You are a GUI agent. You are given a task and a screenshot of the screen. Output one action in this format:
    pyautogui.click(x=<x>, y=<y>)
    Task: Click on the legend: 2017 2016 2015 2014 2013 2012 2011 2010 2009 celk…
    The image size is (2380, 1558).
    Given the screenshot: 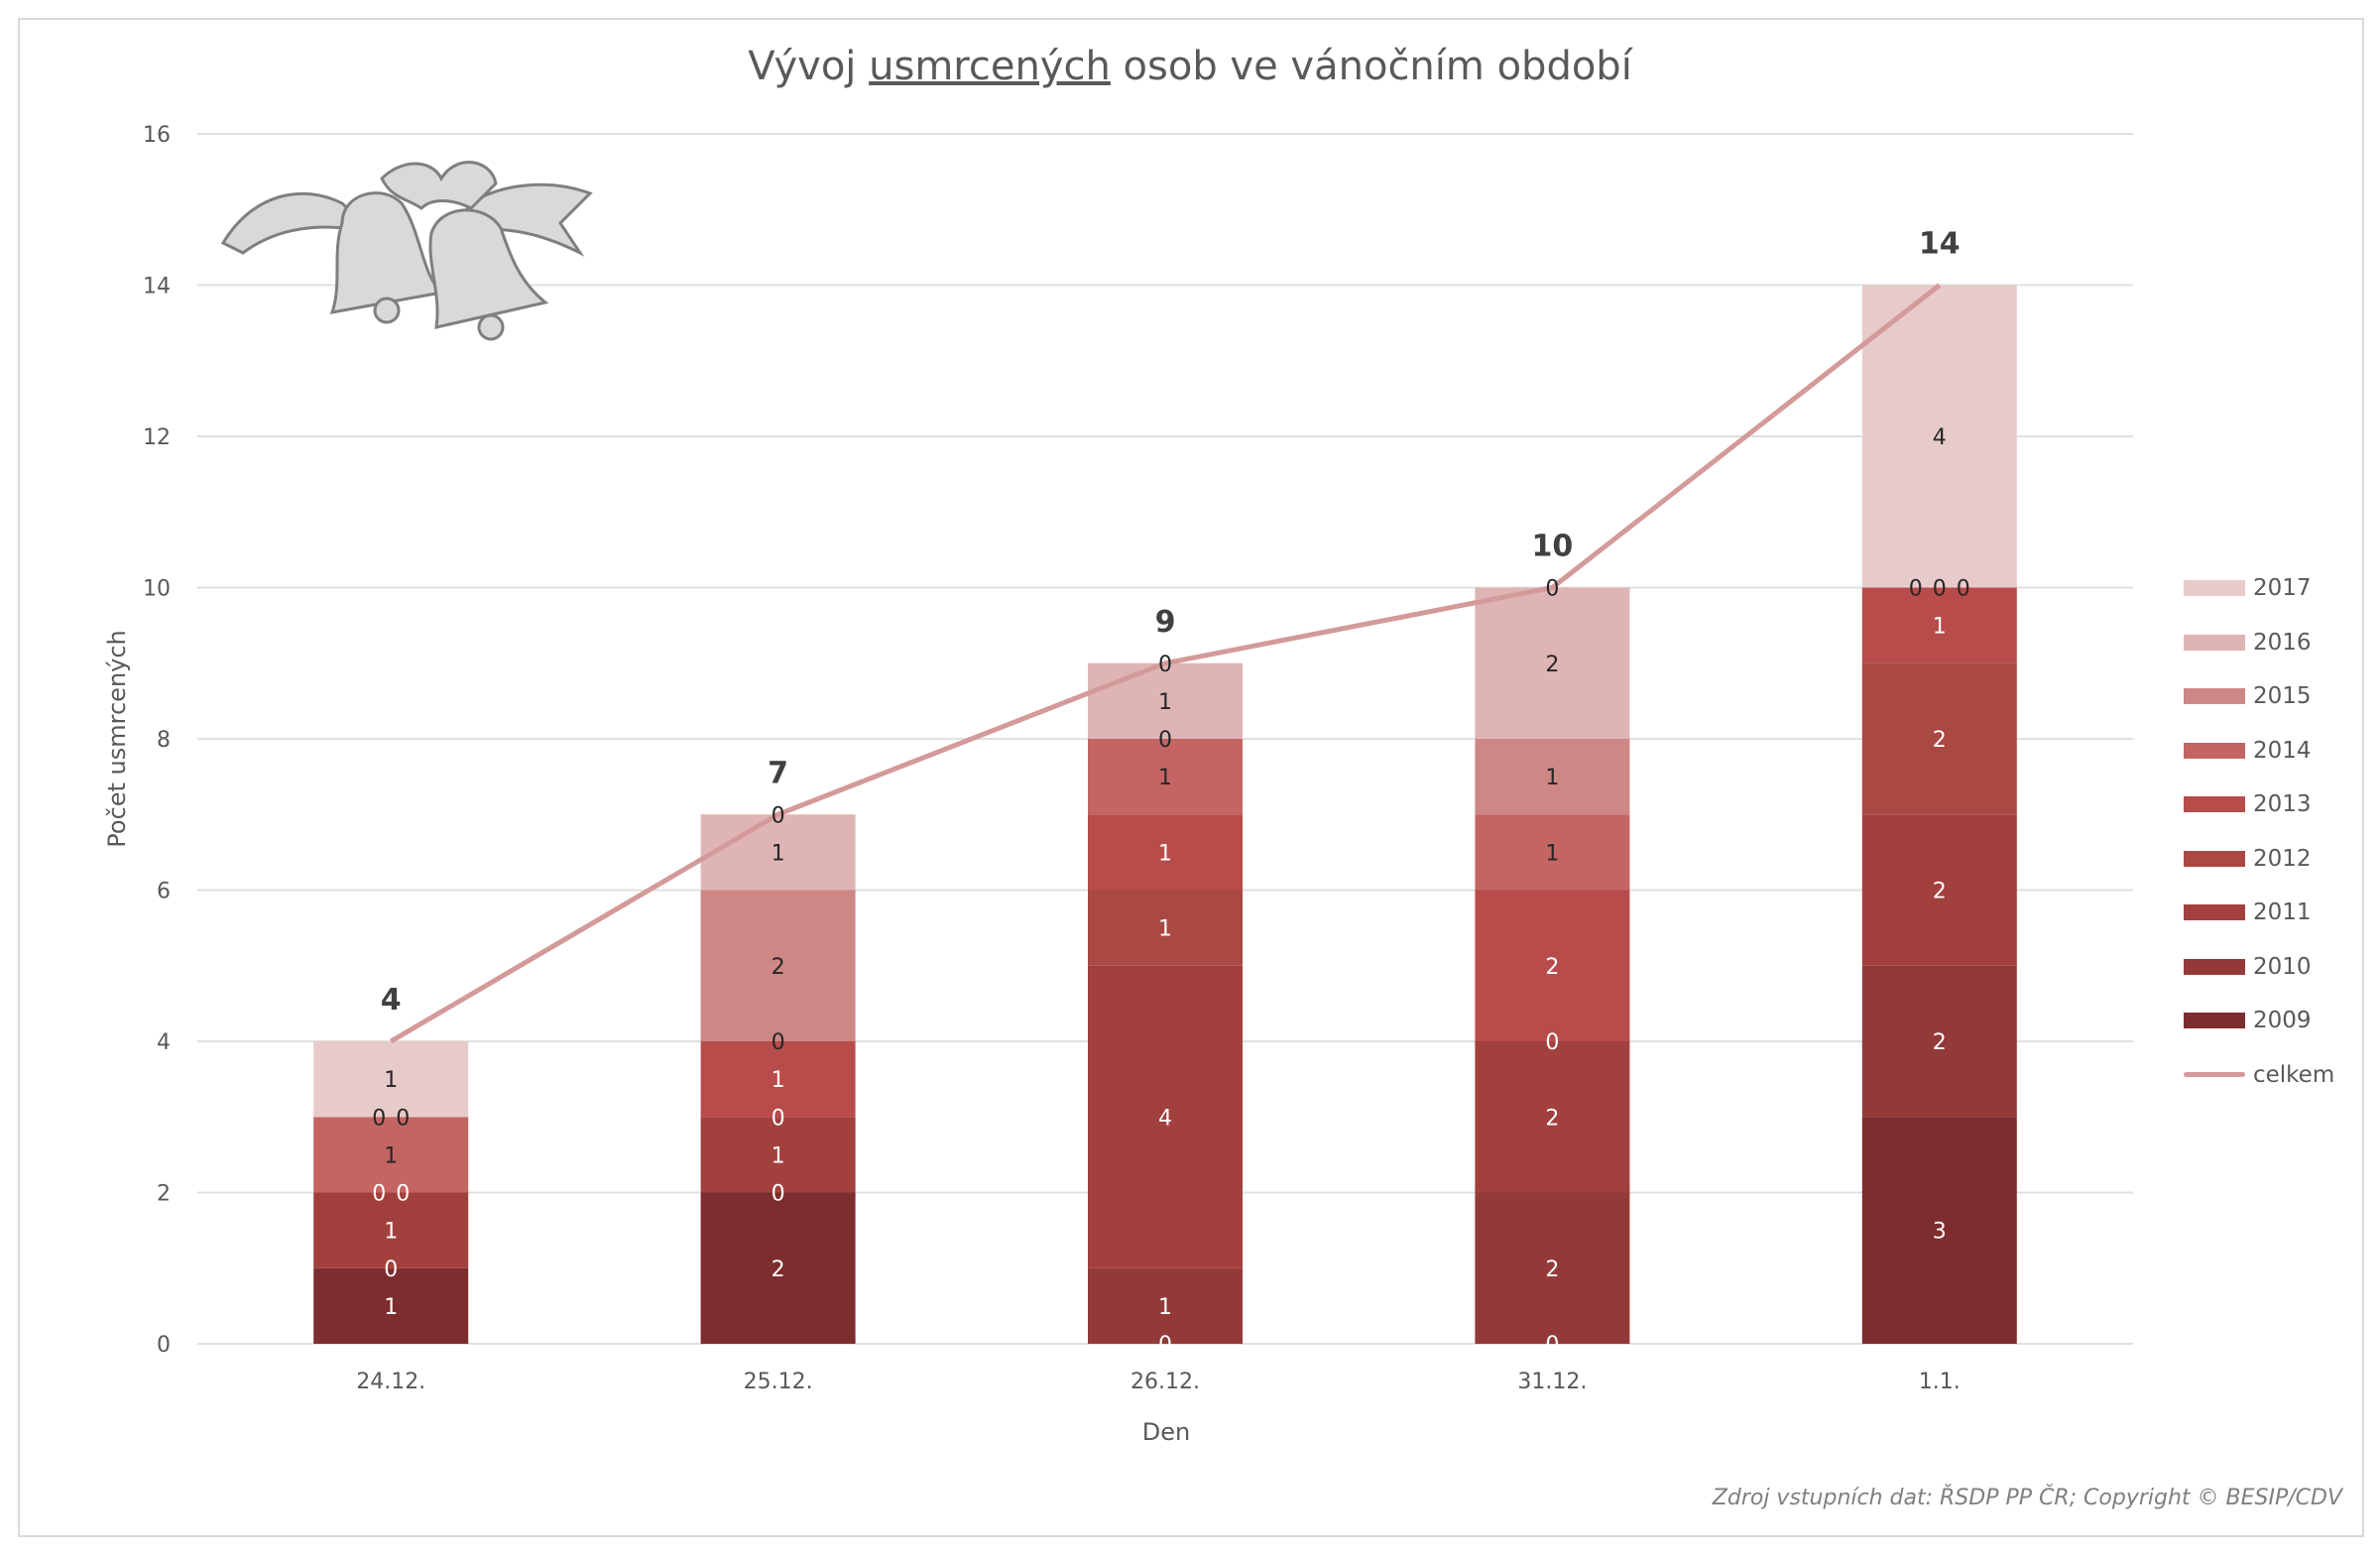 What is the action you would take?
    pyautogui.click(x=2259, y=831)
    